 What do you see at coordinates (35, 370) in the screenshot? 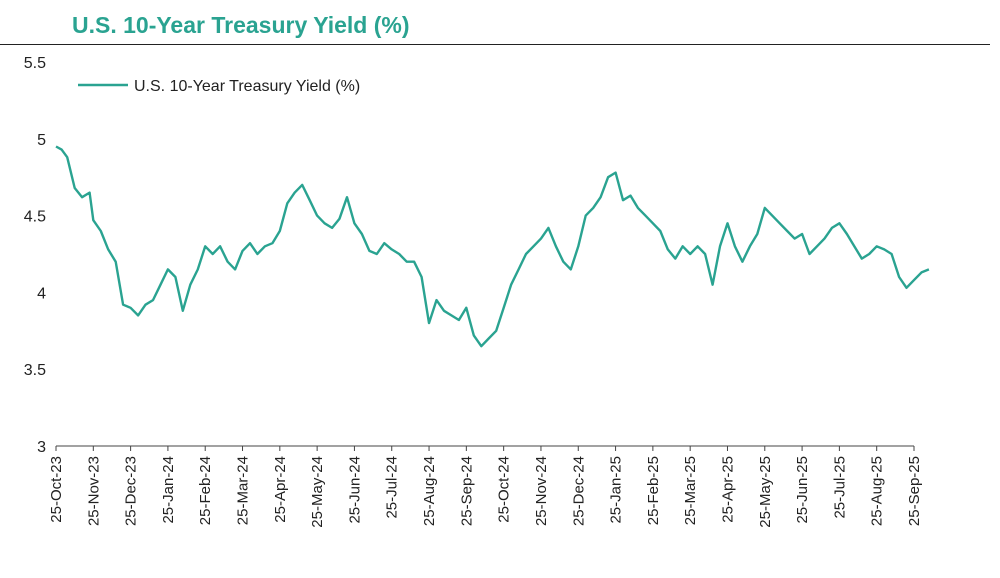
I see `y-tick-label: 3.5` at bounding box center [35, 370].